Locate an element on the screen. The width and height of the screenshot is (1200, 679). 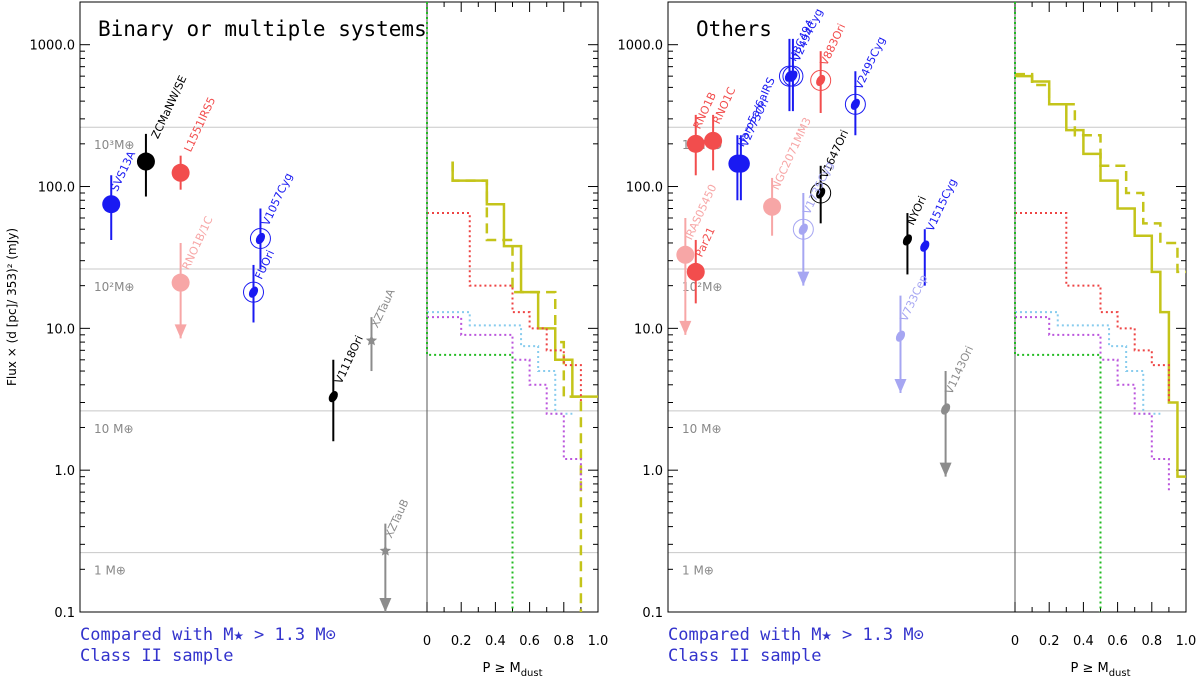
data-point: FUOri is located at coordinates (260, 285).